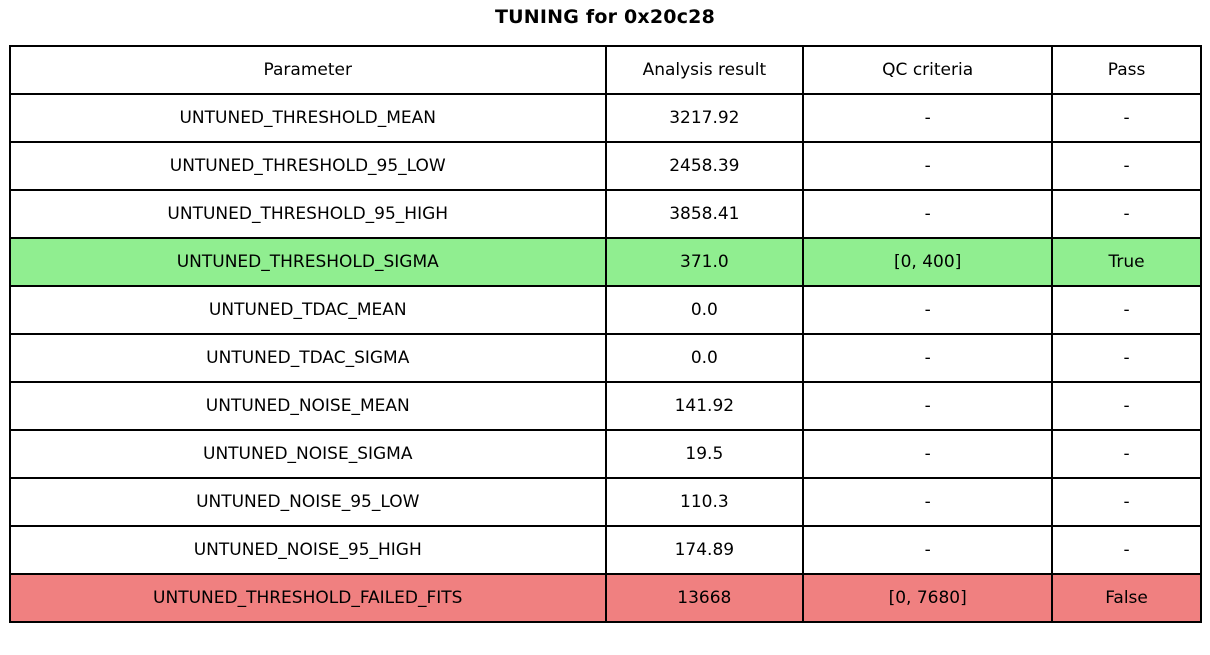 The width and height of the screenshot is (1210, 655). What do you see at coordinates (308, 358) in the screenshot?
I see `cell-parameter: UNTUNED_TDAC_SIGMA` at bounding box center [308, 358].